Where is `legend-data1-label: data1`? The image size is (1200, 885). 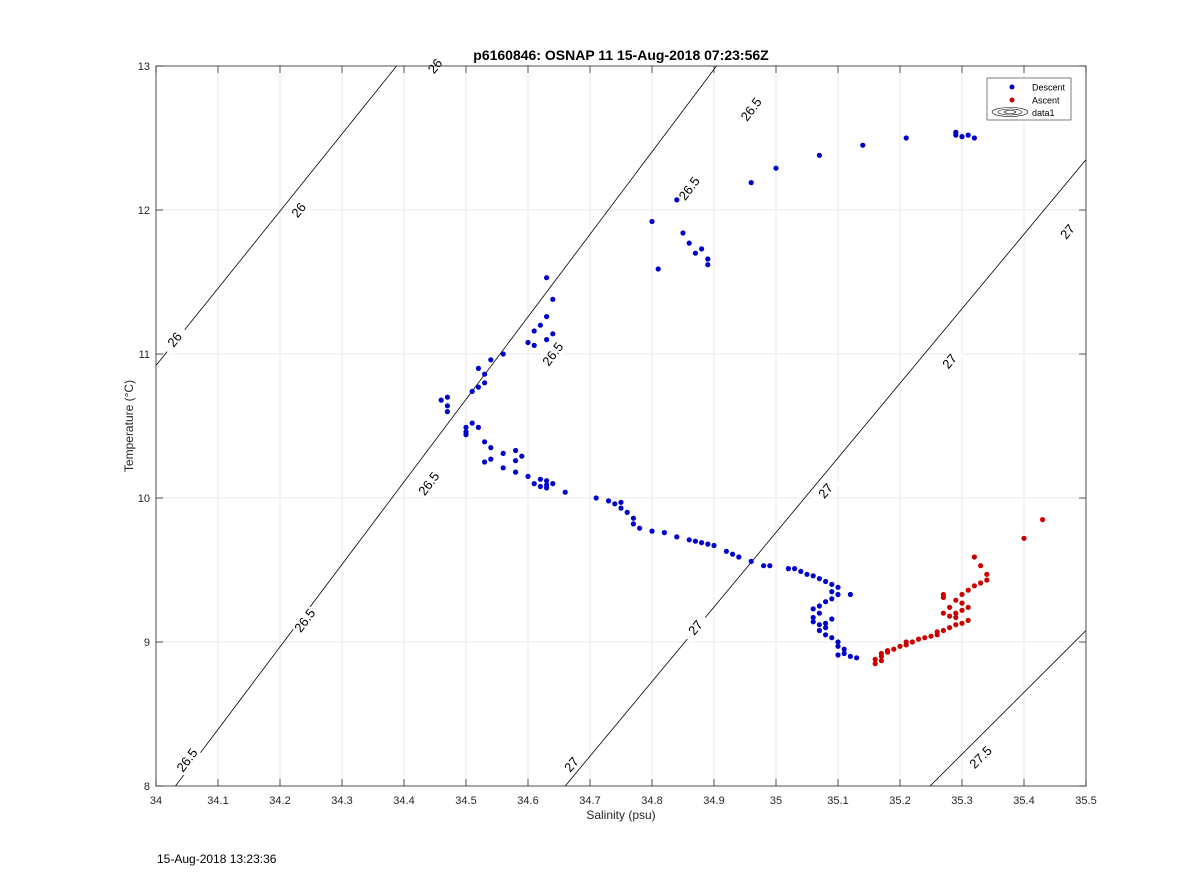
legend-data1-label: data1 is located at coordinates (1043, 113).